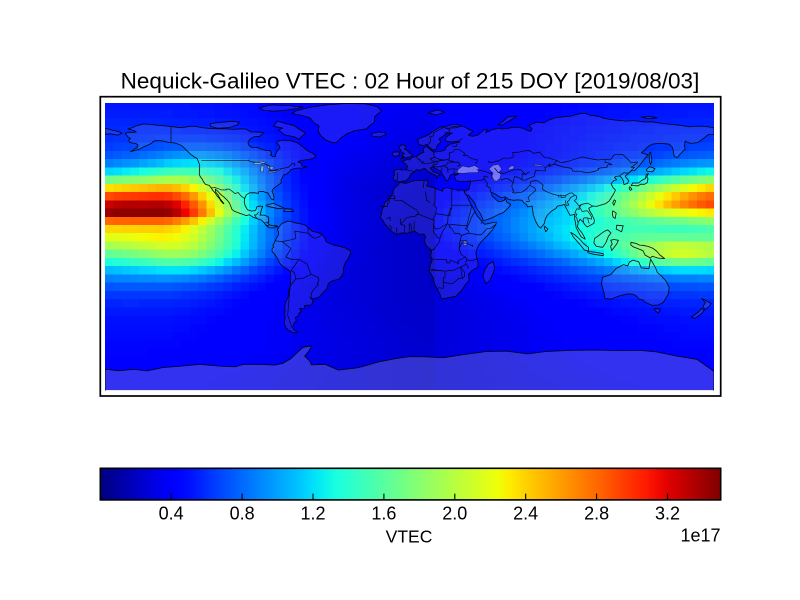 The width and height of the screenshot is (800, 600). I want to click on svg-text: 3.2, so click(667, 514).